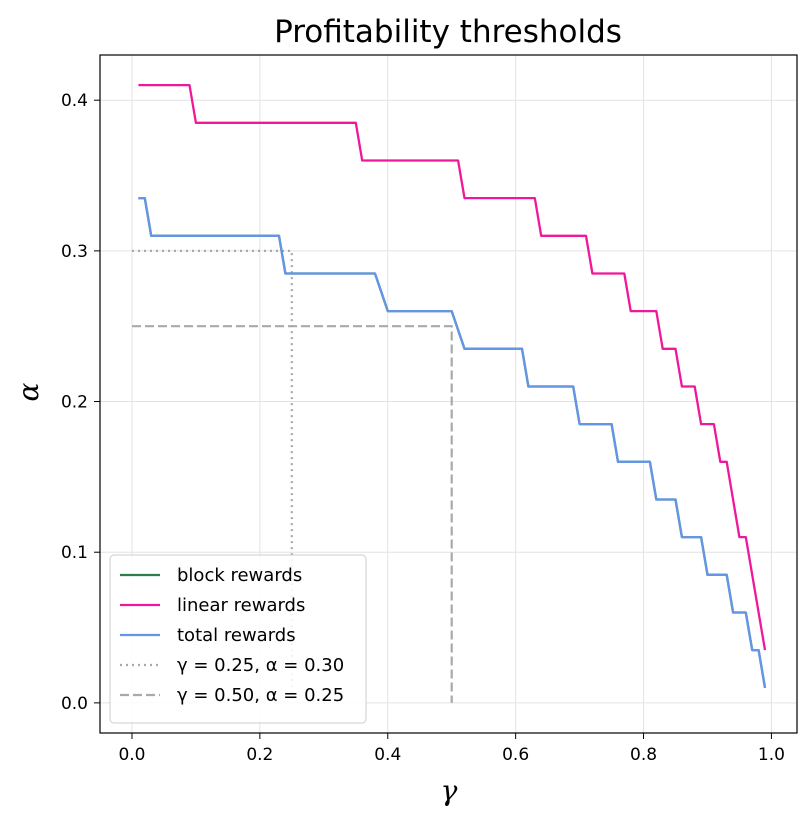  What do you see at coordinates (74, 403) in the screenshot?
I see `y-tick-label: 0.2` at bounding box center [74, 403].